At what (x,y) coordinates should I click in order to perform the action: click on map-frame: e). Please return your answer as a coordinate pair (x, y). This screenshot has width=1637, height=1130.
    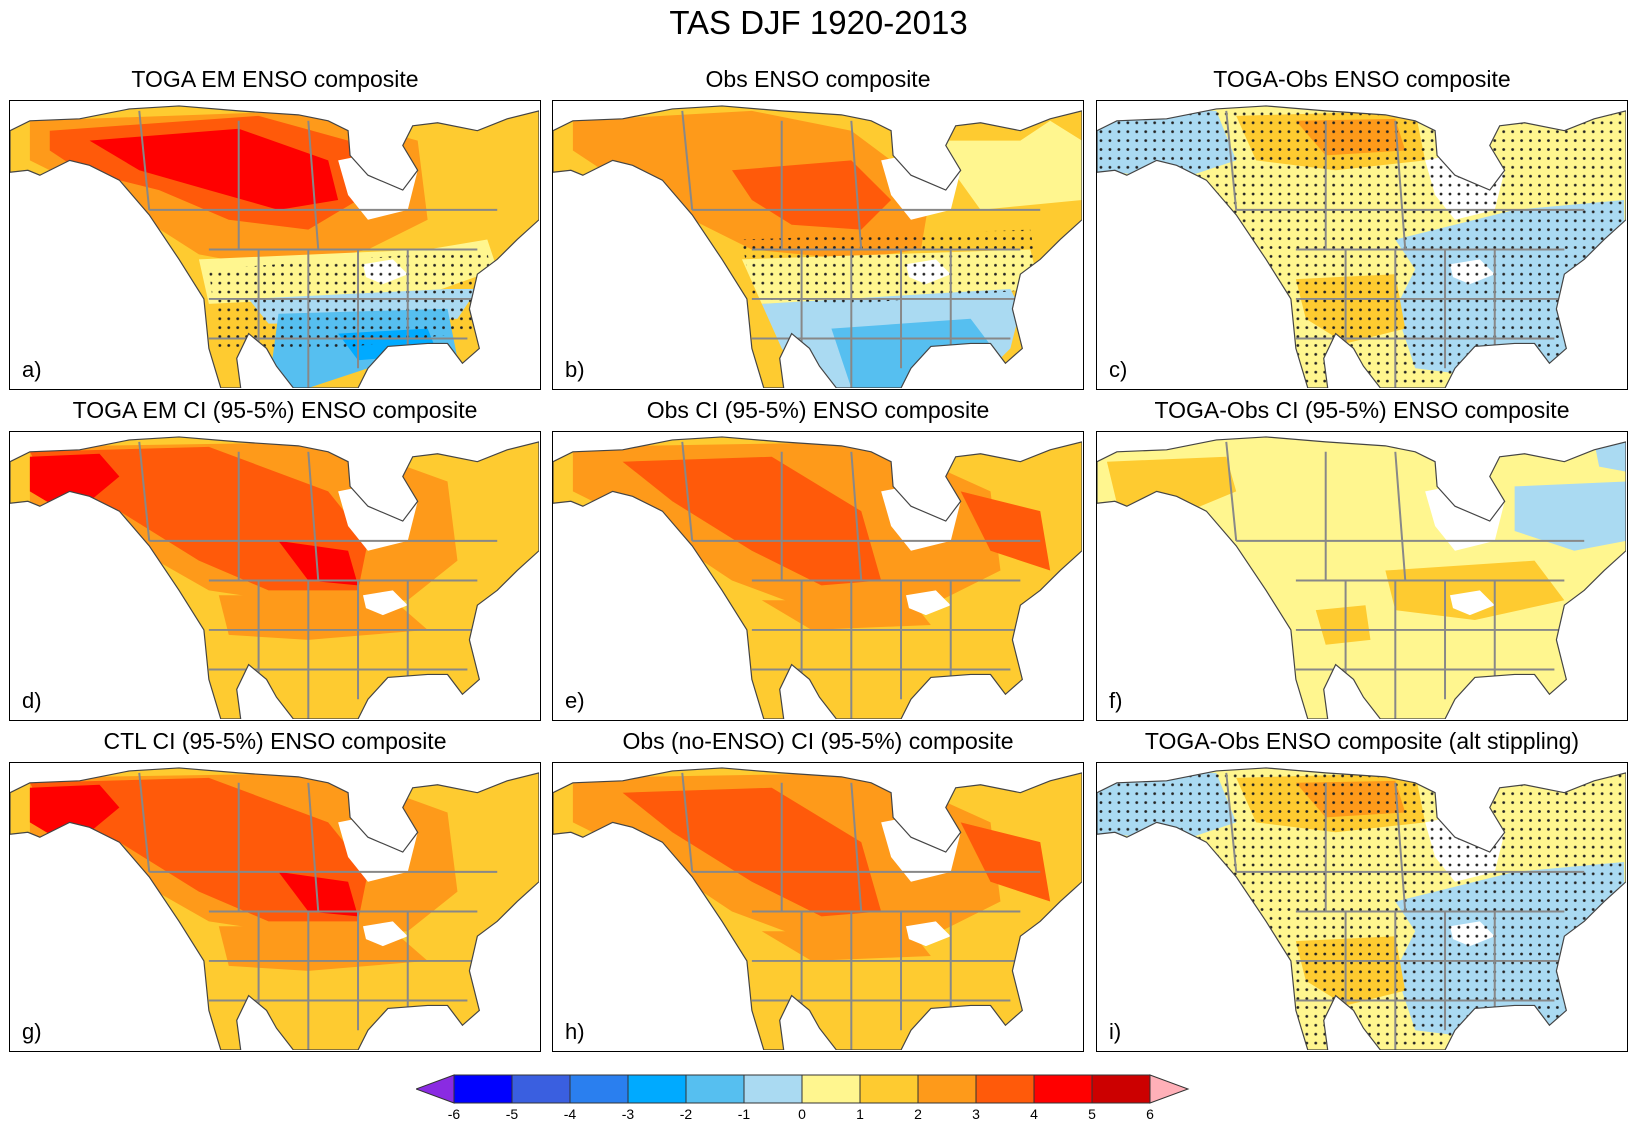
    Looking at the image, I should click on (818, 576).